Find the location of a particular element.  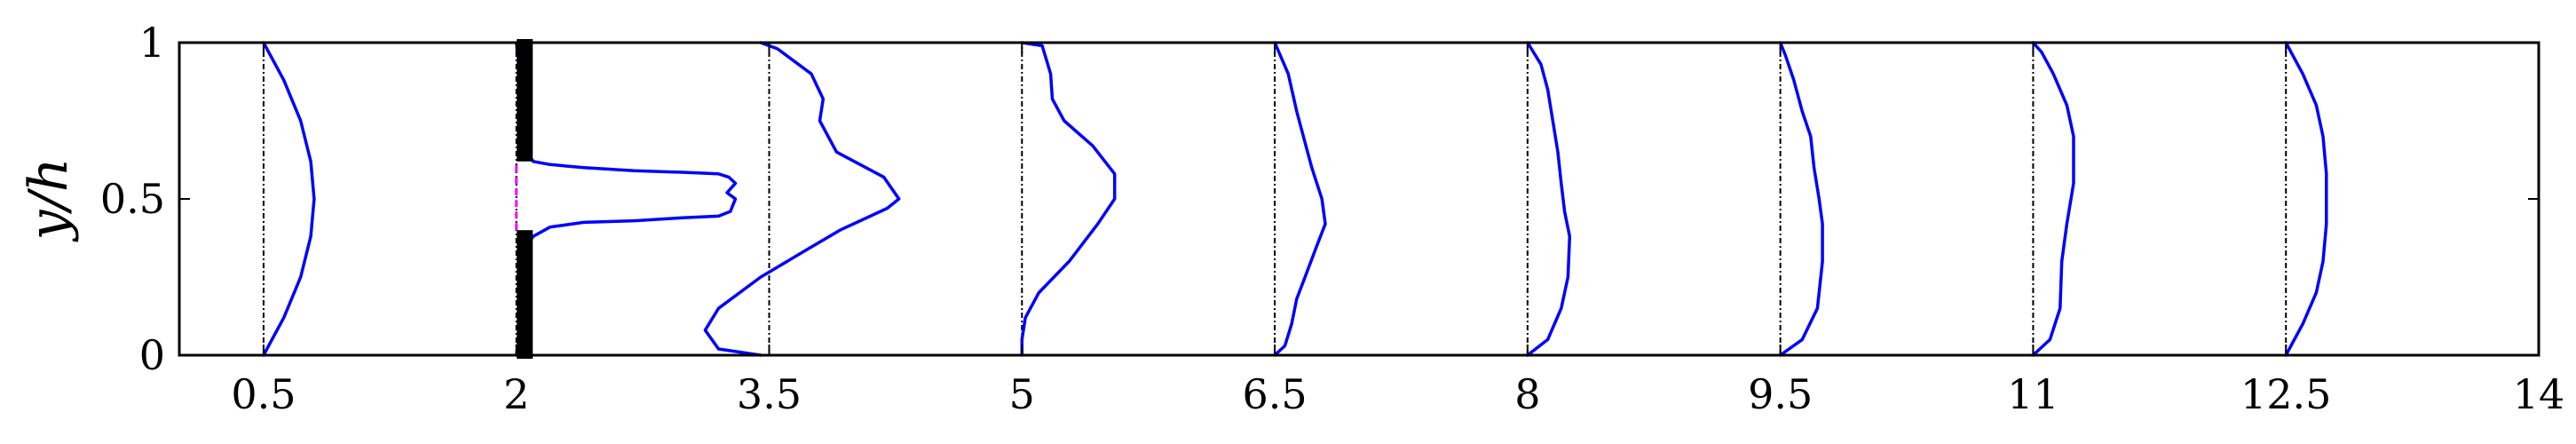

x-tick-label-9: 14 is located at coordinates (2539, 394).